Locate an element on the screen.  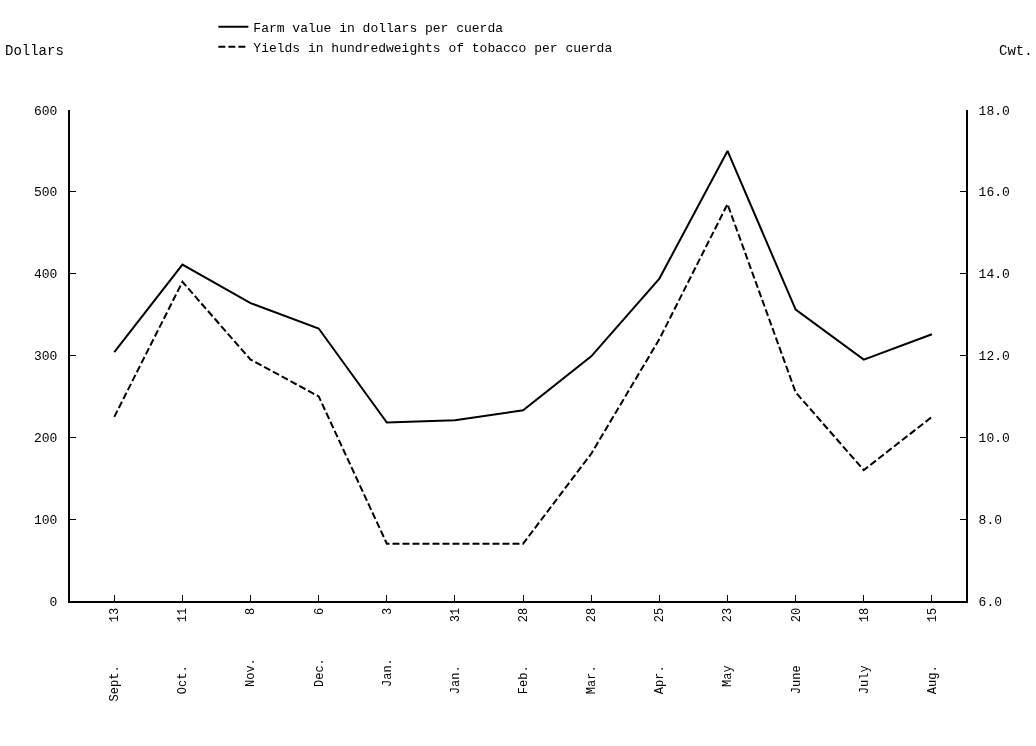
y2-tick-label: 14.0 is located at coordinates (994, 275).